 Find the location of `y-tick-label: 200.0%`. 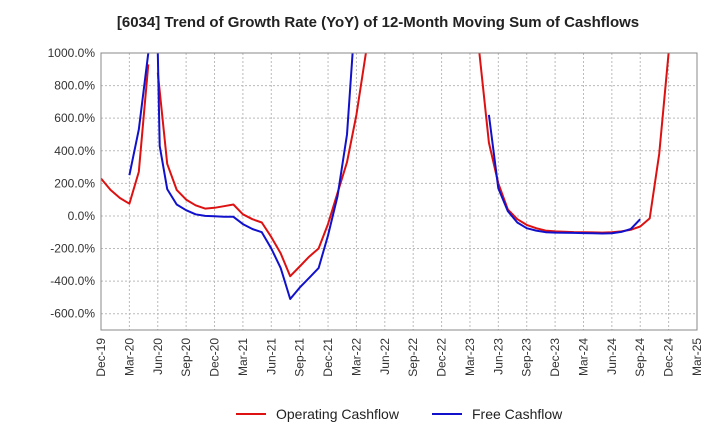

y-tick-label: 200.0% is located at coordinates (74, 183).